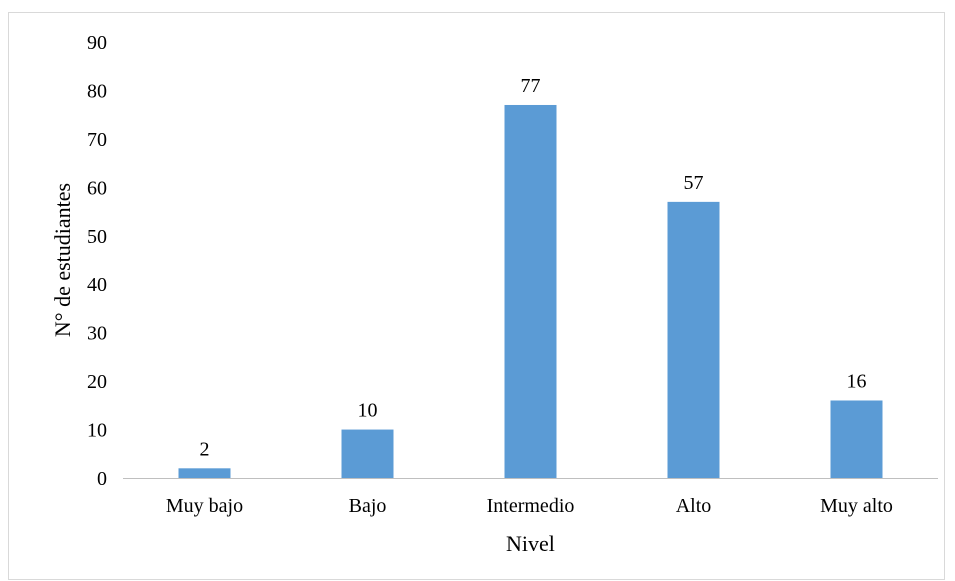  Describe the element at coordinates (694, 506) in the screenshot. I see `x-tick-label: Alto` at that location.